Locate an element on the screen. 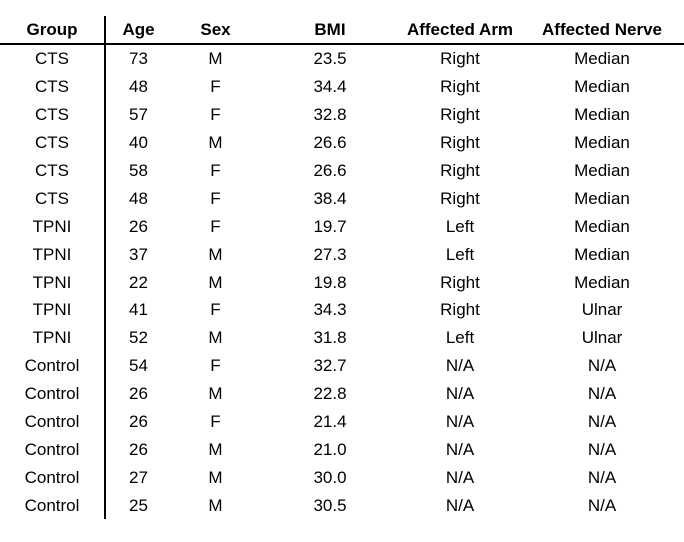 The height and width of the screenshot is (542, 684). table-cell: 40 is located at coordinates (138, 143).